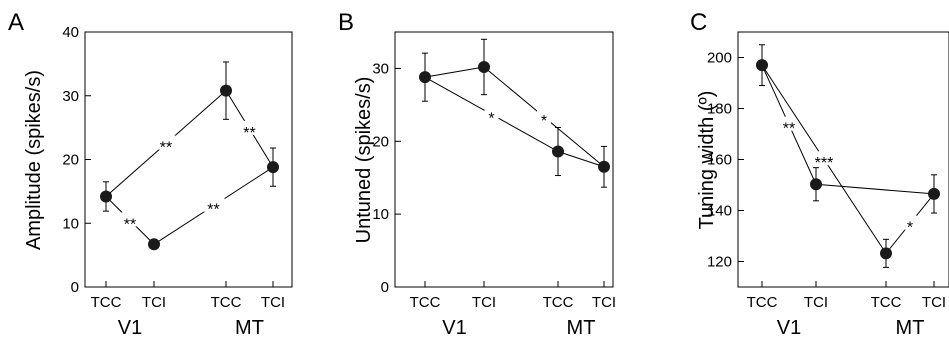 The image size is (949, 341). I want to click on y-axis-label: Untuned (spikes/s), so click(364, 160).